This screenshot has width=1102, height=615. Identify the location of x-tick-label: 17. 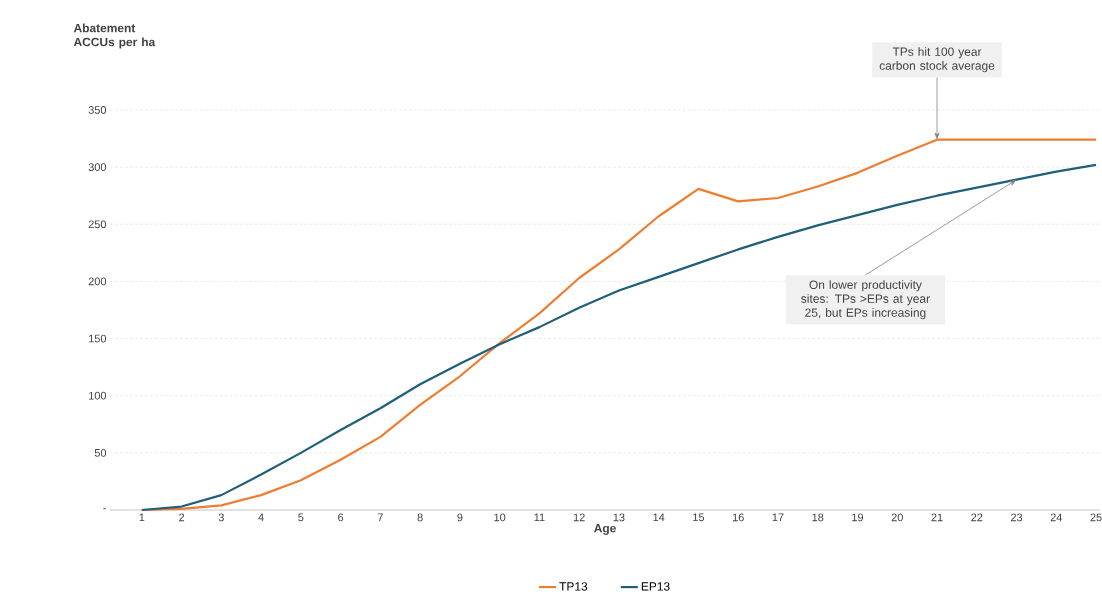
(778, 517).